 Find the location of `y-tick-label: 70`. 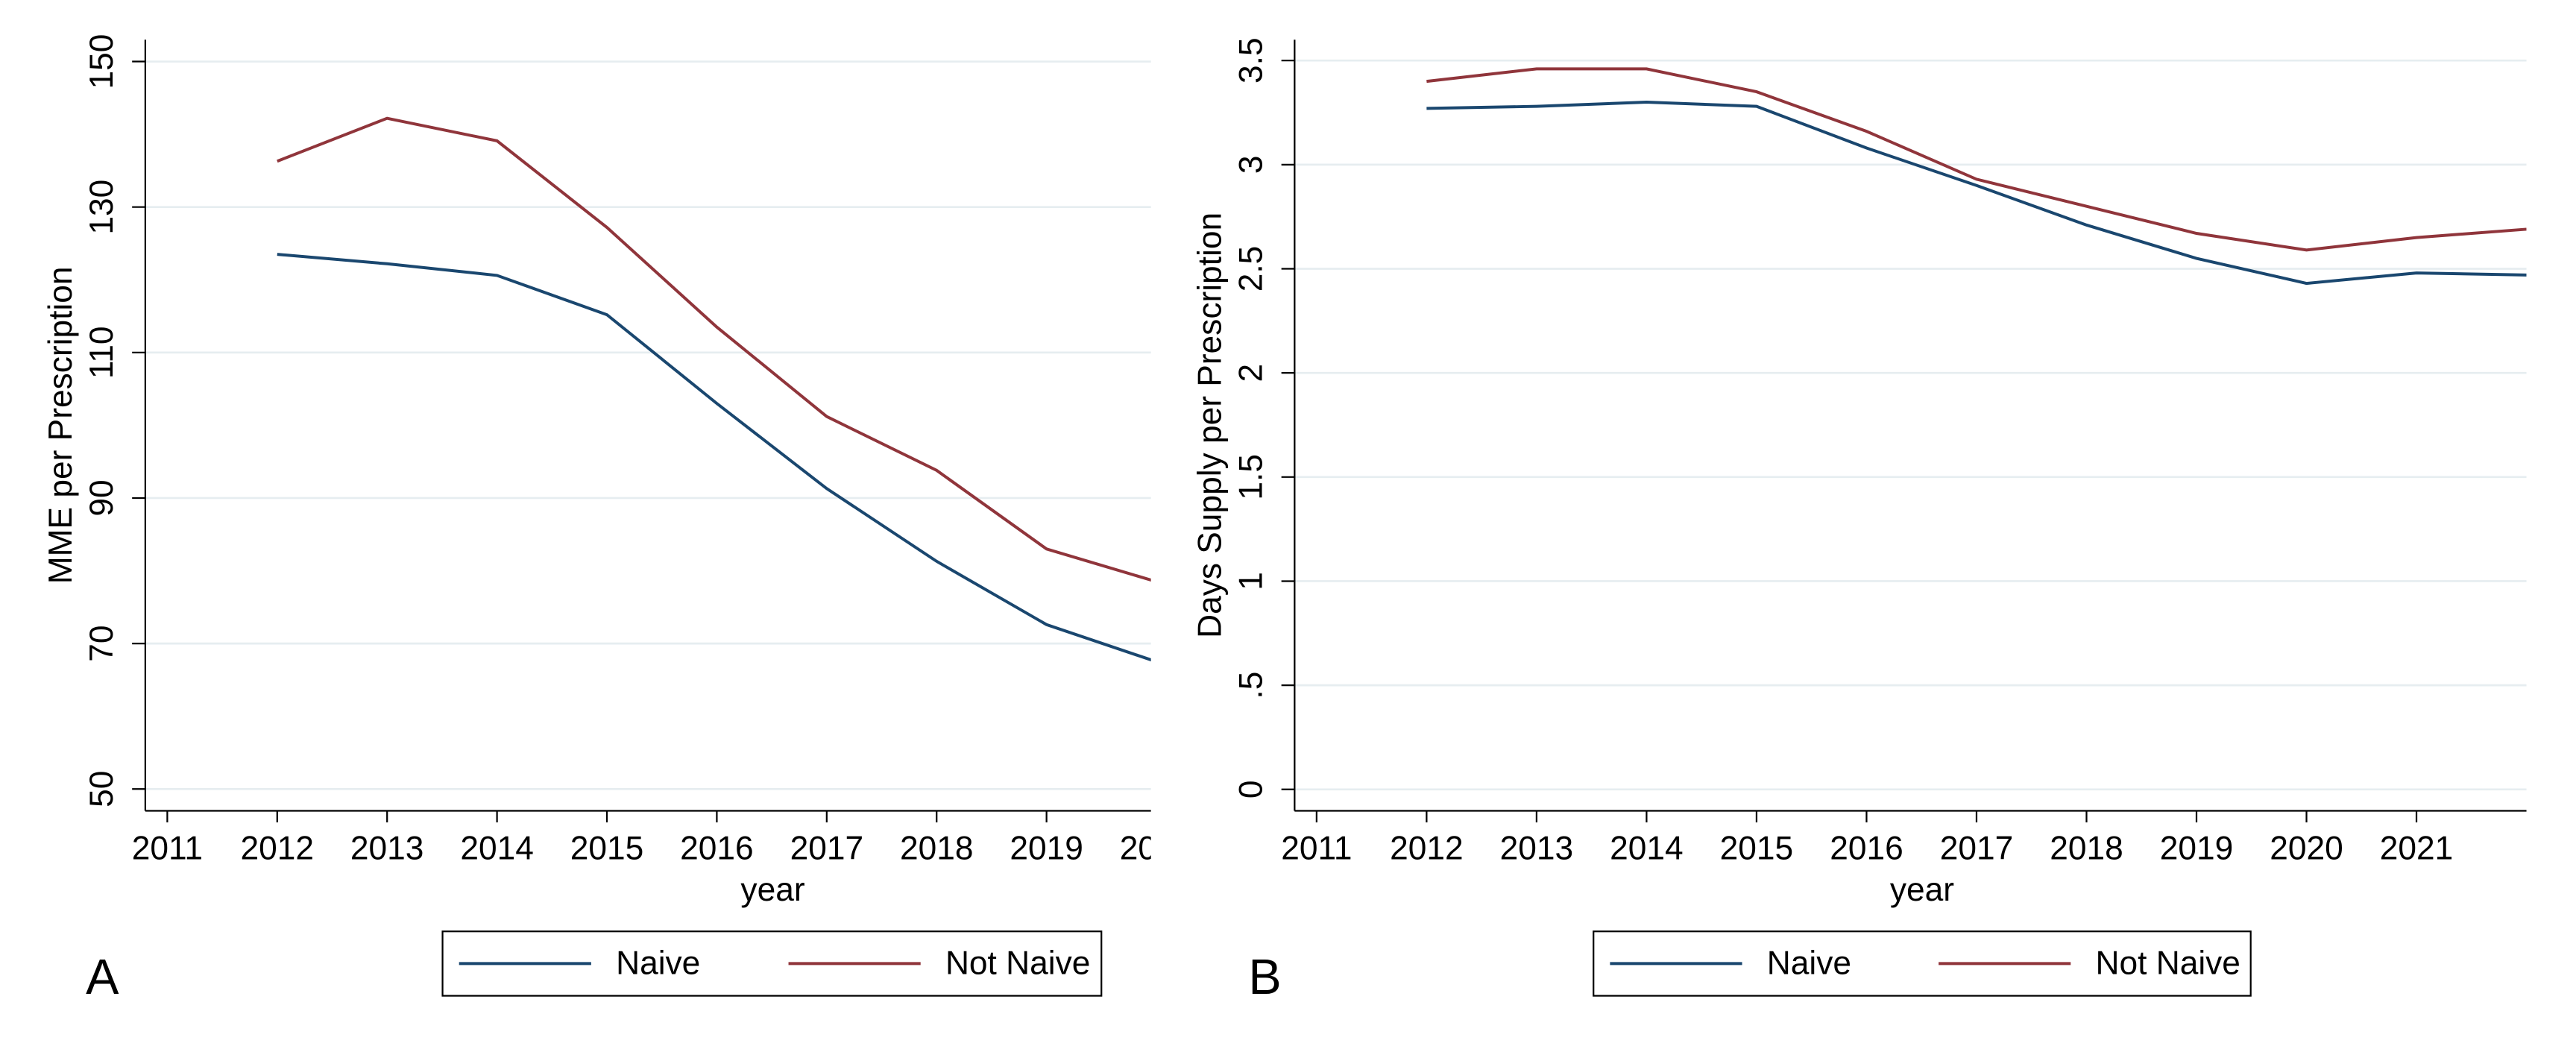

y-tick-label: 70 is located at coordinates (102, 643).